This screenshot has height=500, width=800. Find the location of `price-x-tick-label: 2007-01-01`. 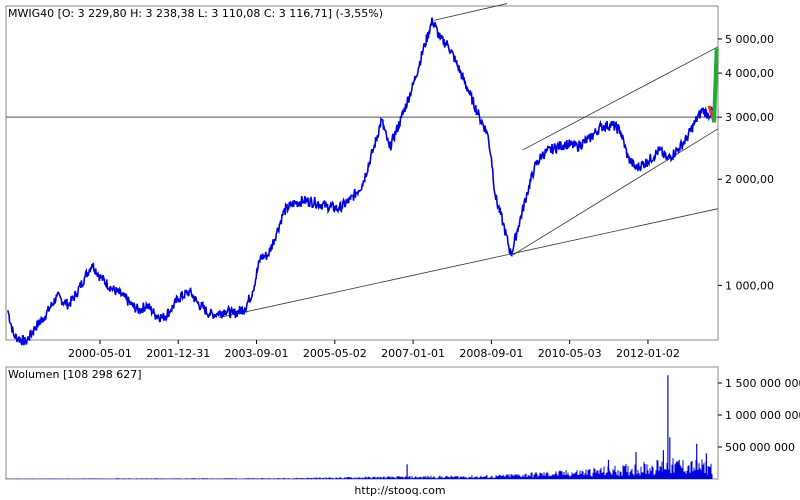

price-x-tick-label: 2007-01-01 is located at coordinates (413, 353).